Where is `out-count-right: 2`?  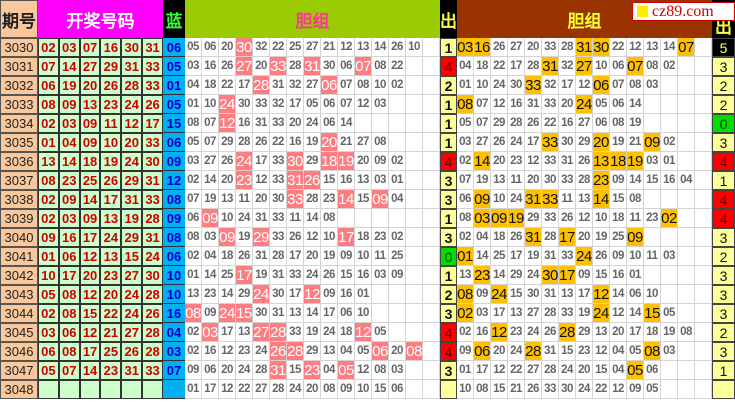
out-count-right: 2 is located at coordinates (723, 332).